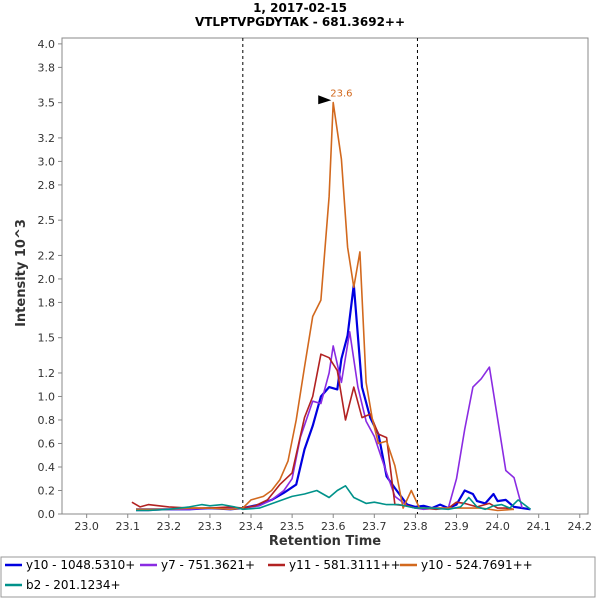  I want to click on x-tick-label: 24.2, so click(580, 526).